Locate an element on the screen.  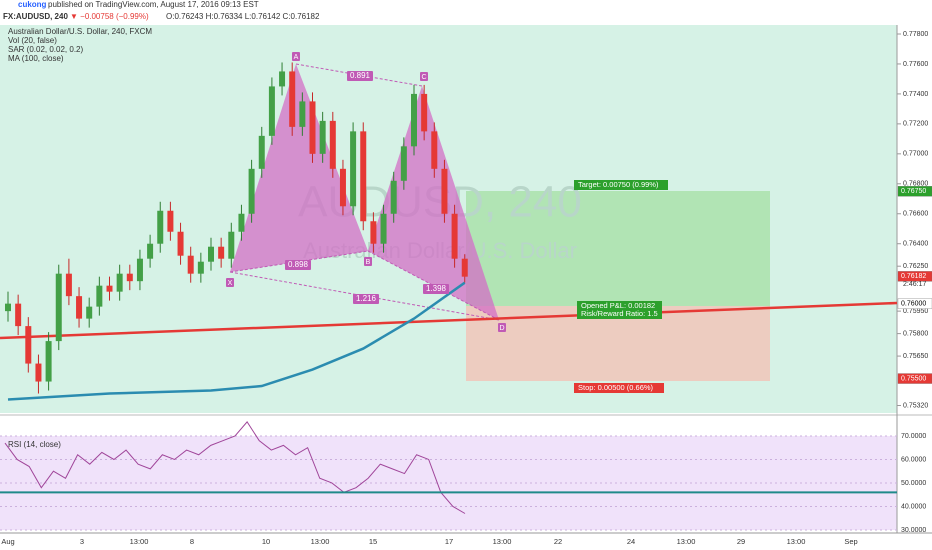
pattern-point: X is located at coordinates (230, 283).